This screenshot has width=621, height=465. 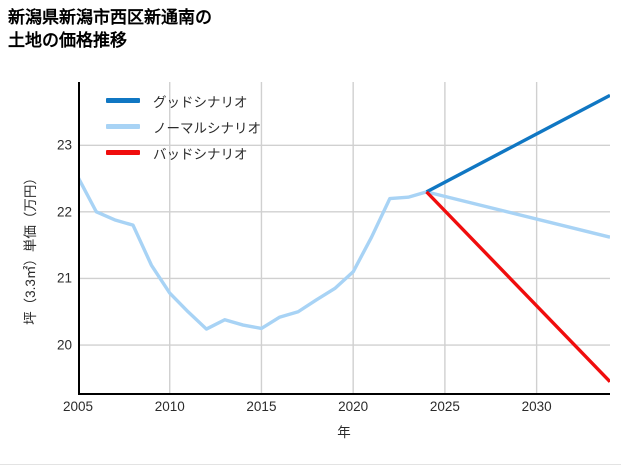 What do you see at coordinates (207, 128) in the screenshot?
I see `legend-item-label: ノーマルシナリオ` at bounding box center [207, 128].